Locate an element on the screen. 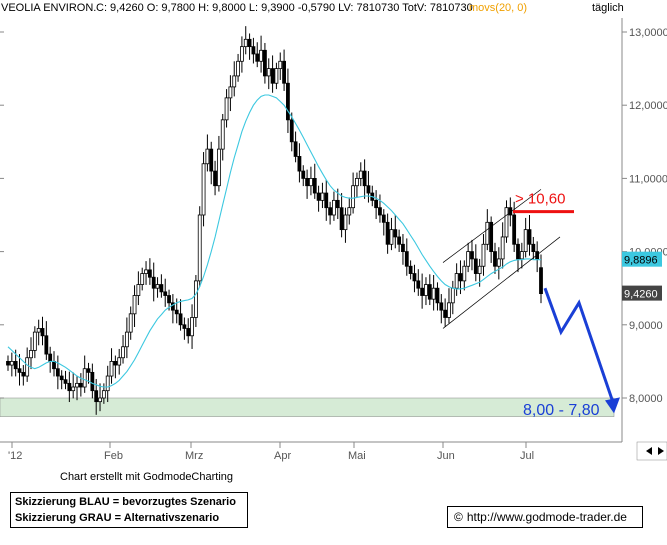 The image size is (667, 545). x-tick-label: Jul is located at coordinates (527, 456).